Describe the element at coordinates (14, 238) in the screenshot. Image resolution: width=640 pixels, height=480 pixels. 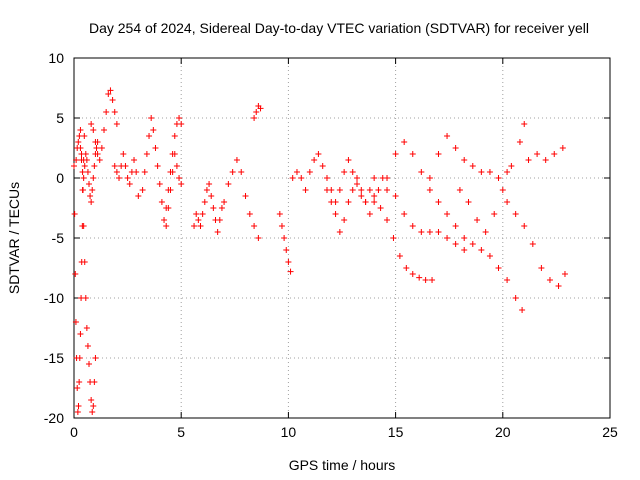
I see `y-axis-label: SDTVAR / TECUs` at that location.